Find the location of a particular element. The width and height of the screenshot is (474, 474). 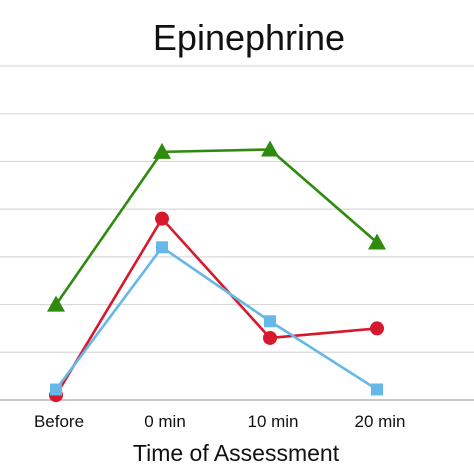

x-tick-label: 10 min is located at coordinates (272, 421).